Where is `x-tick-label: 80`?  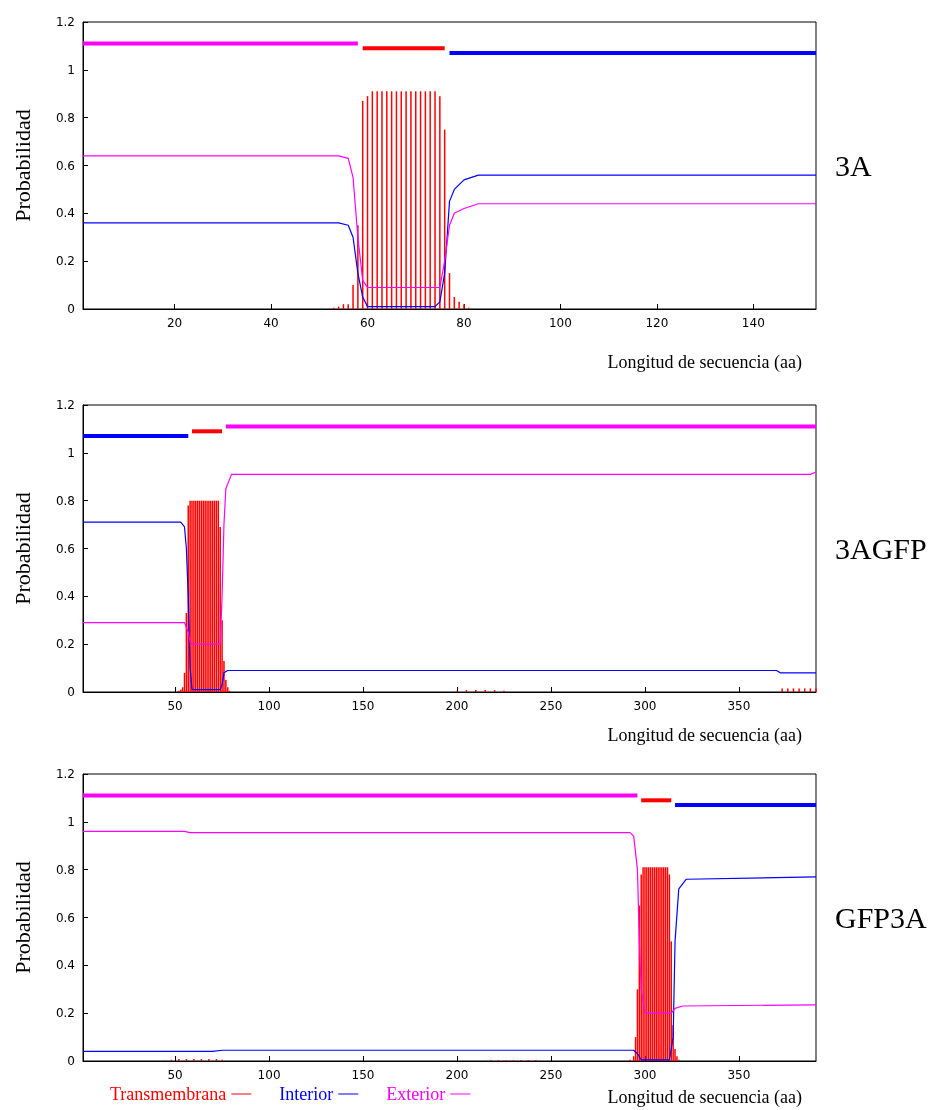
x-tick-label: 80 is located at coordinates (464, 323).